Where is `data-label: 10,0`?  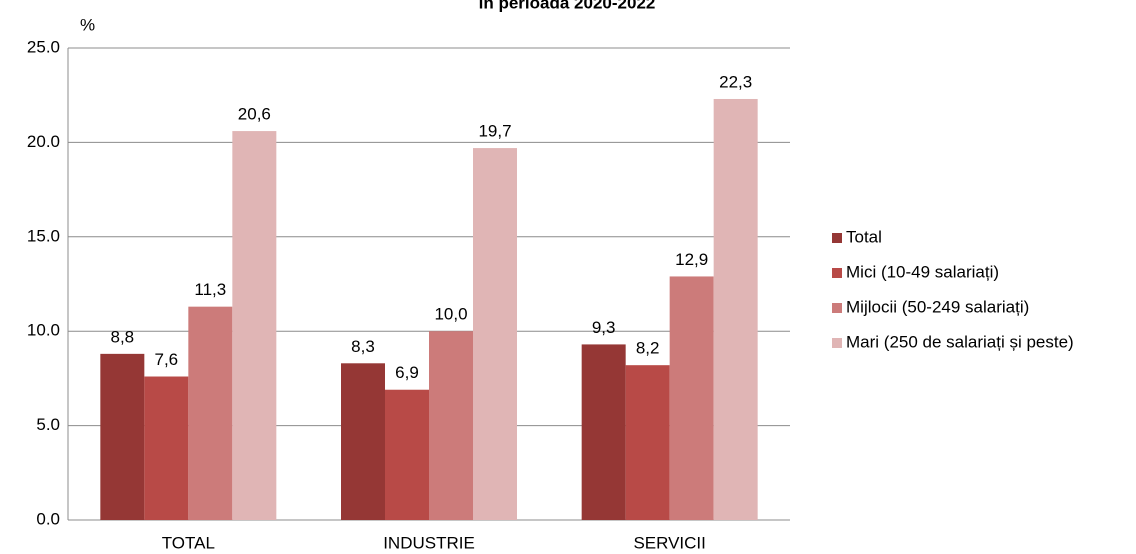 data-label: 10,0 is located at coordinates (450, 314).